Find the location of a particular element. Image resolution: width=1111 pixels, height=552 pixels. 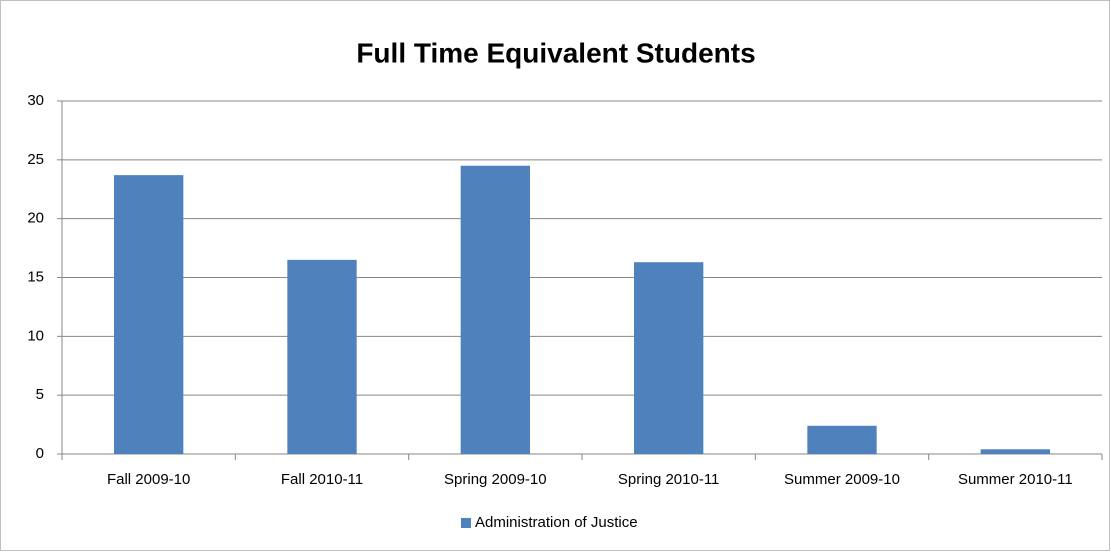

y-tick-label: 10 is located at coordinates (35, 335).